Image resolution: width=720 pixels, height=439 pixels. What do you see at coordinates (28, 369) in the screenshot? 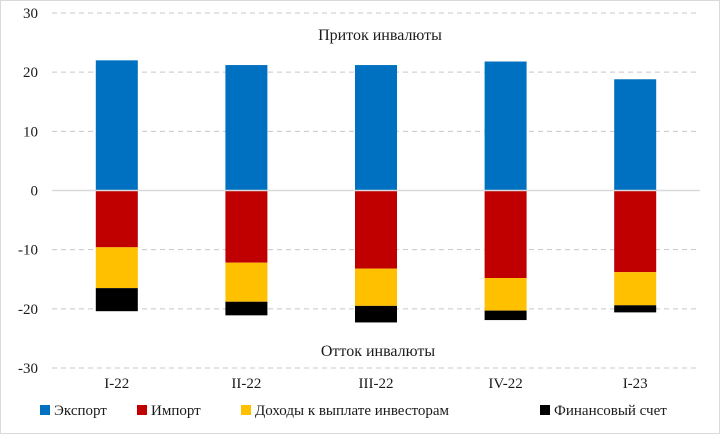
I see `y-tick-label: -30` at bounding box center [28, 369].